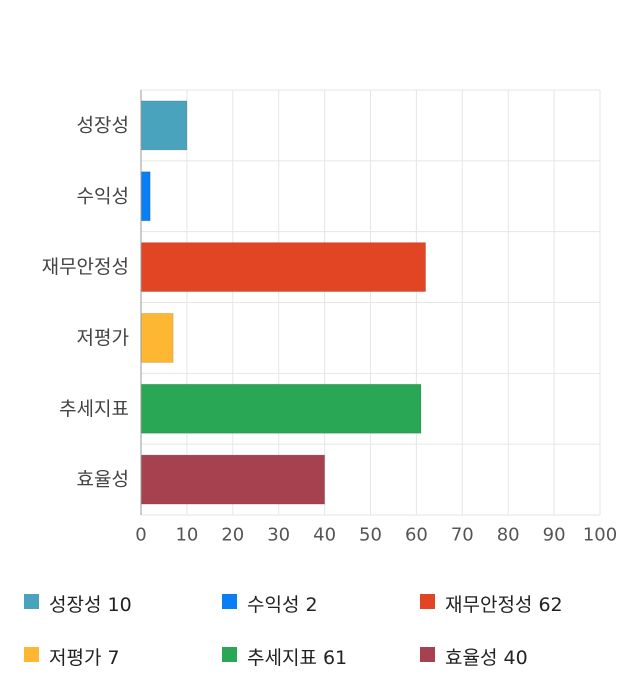 The height and width of the screenshot is (700, 640). I want to click on legend-item: 효율성 40, so click(474, 656).